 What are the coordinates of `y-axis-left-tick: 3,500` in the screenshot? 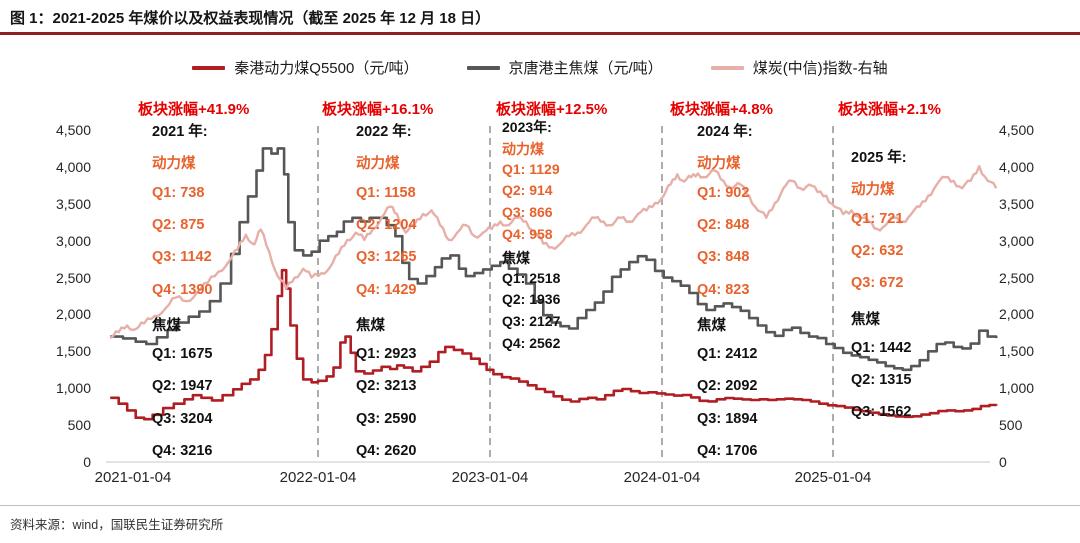 It's located at (73, 203).